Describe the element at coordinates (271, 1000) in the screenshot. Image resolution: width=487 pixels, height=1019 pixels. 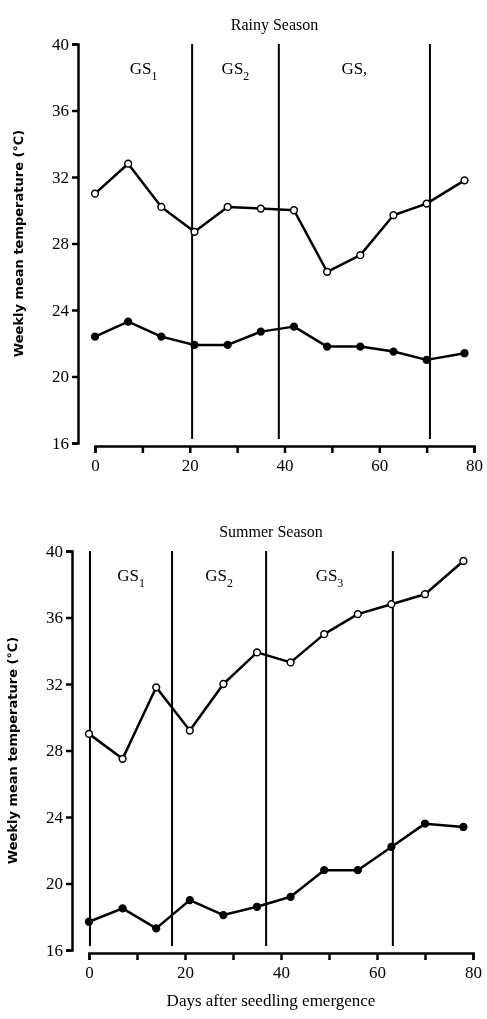
I see `x-axis-title: Days after seedling emergence` at that location.